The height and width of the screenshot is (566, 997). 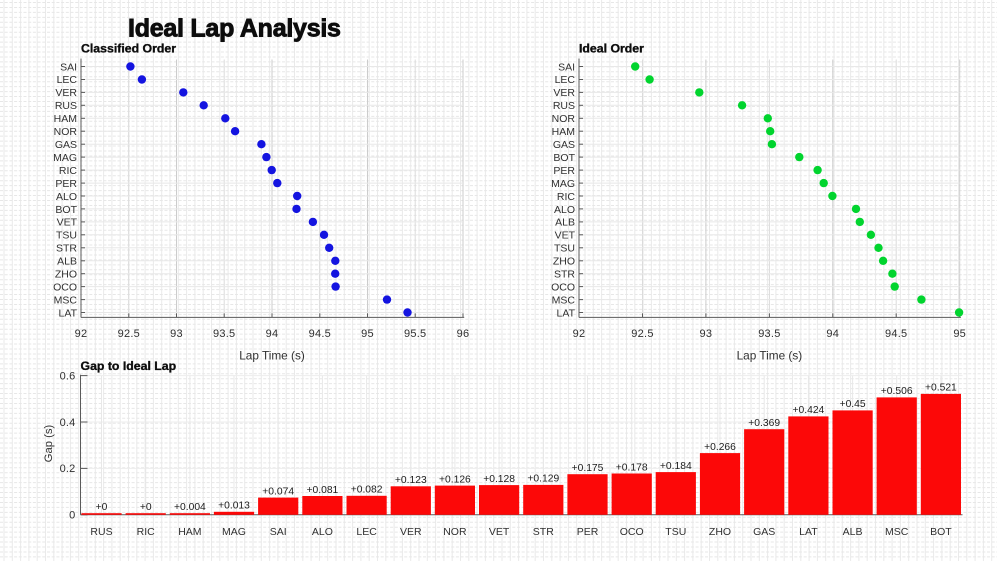 What do you see at coordinates (809, 410) in the screenshot?
I see `svg-text: +0.424` at bounding box center [809, 410].